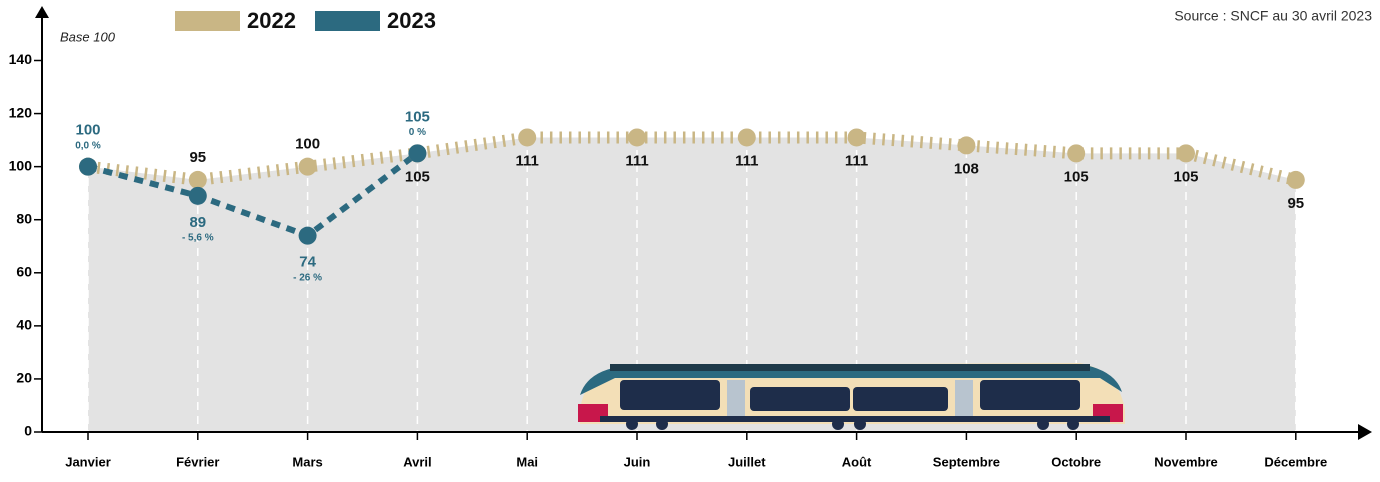  What do you see at coordinates (1076, 461) in the screenshot?
I see `x-tick-label: Octobre` at bounding box center [1076, 461].